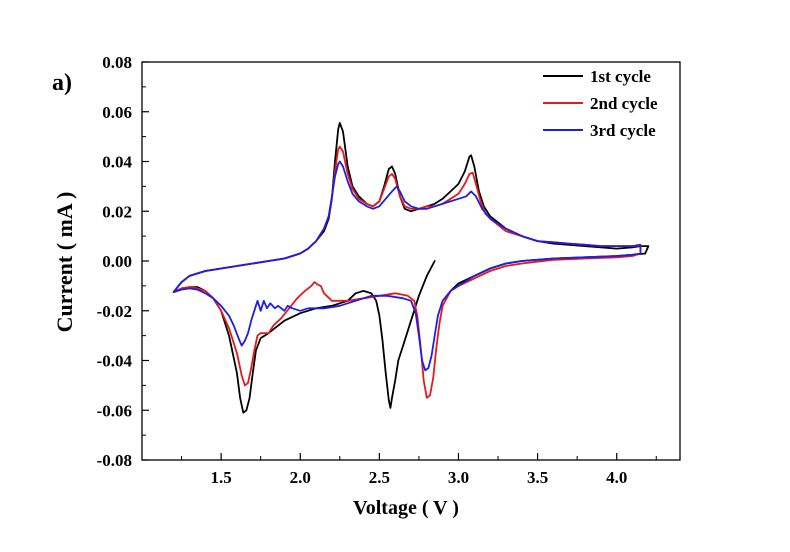 The width and height of the screenshot is (790, 552). I want to click on y-tick-label: 0.00, so click(117, 261).